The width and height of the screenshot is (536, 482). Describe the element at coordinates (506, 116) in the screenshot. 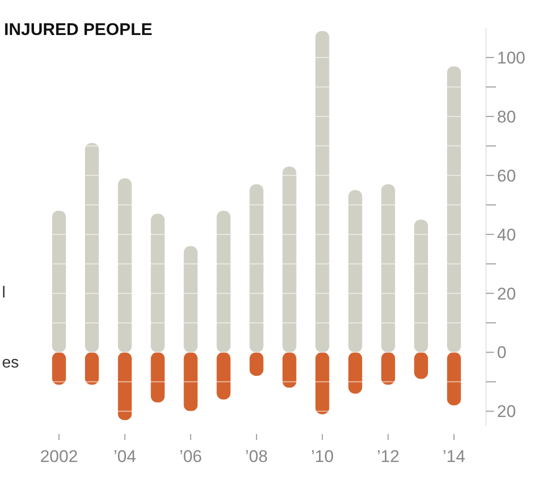

I see `y-tick-label: 80` at that location.